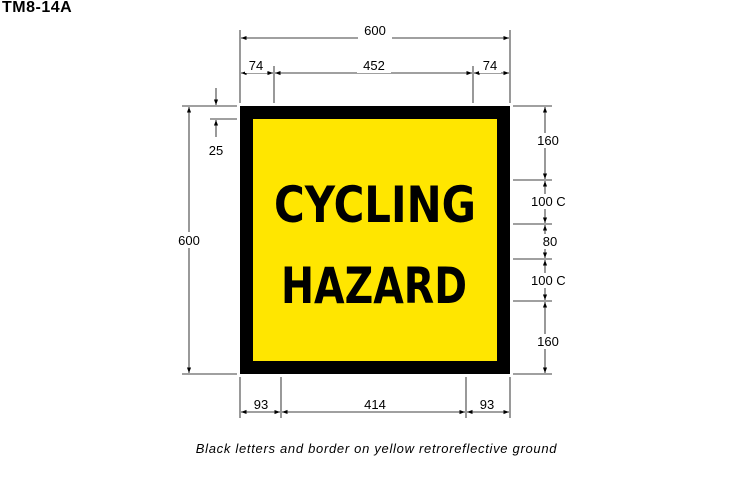 Image resolution: width=753 pixels, height=489 pixels. I want to click on dim-label-right-top: 160, so click(548, 140).